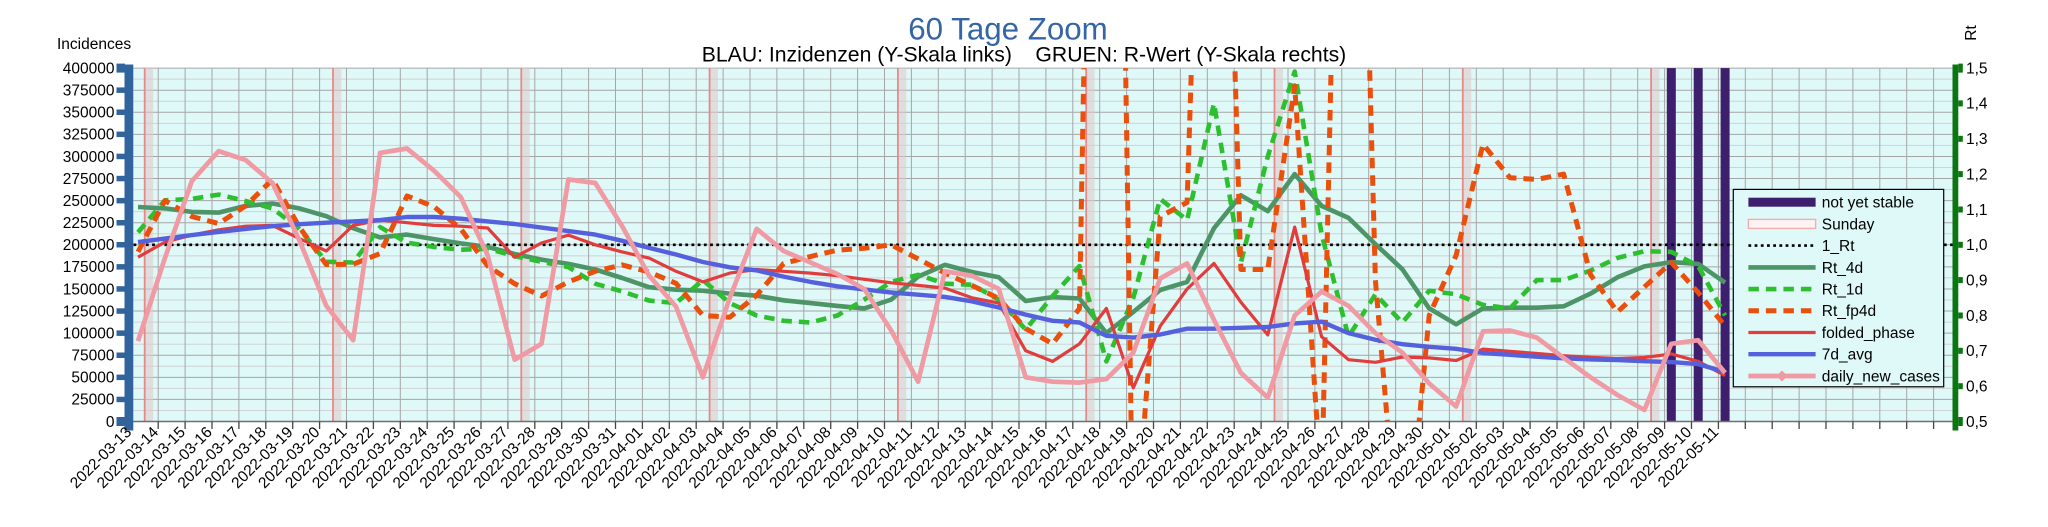 The image size is (2048, 527). What do you see at coordinates (94, 44) in the screenshot?
I see `svg-text: Incidences` at bounding box center [94, 44].